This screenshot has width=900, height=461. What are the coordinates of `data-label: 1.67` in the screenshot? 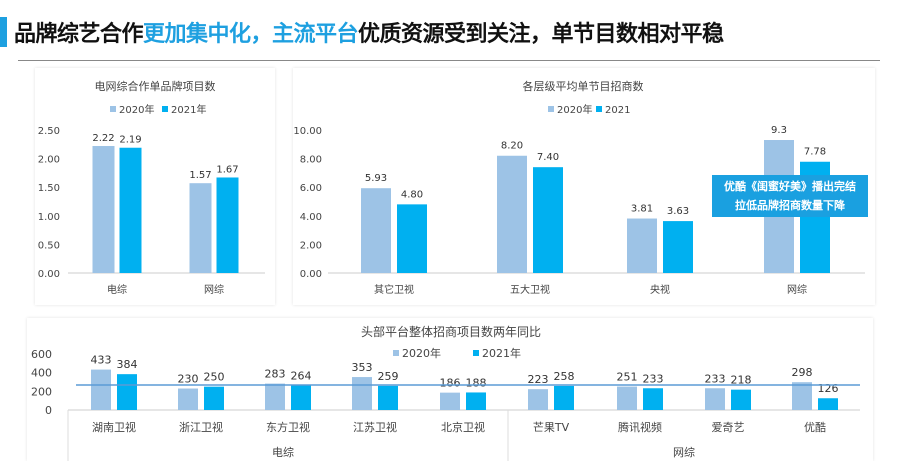 It's located at (227, 169).